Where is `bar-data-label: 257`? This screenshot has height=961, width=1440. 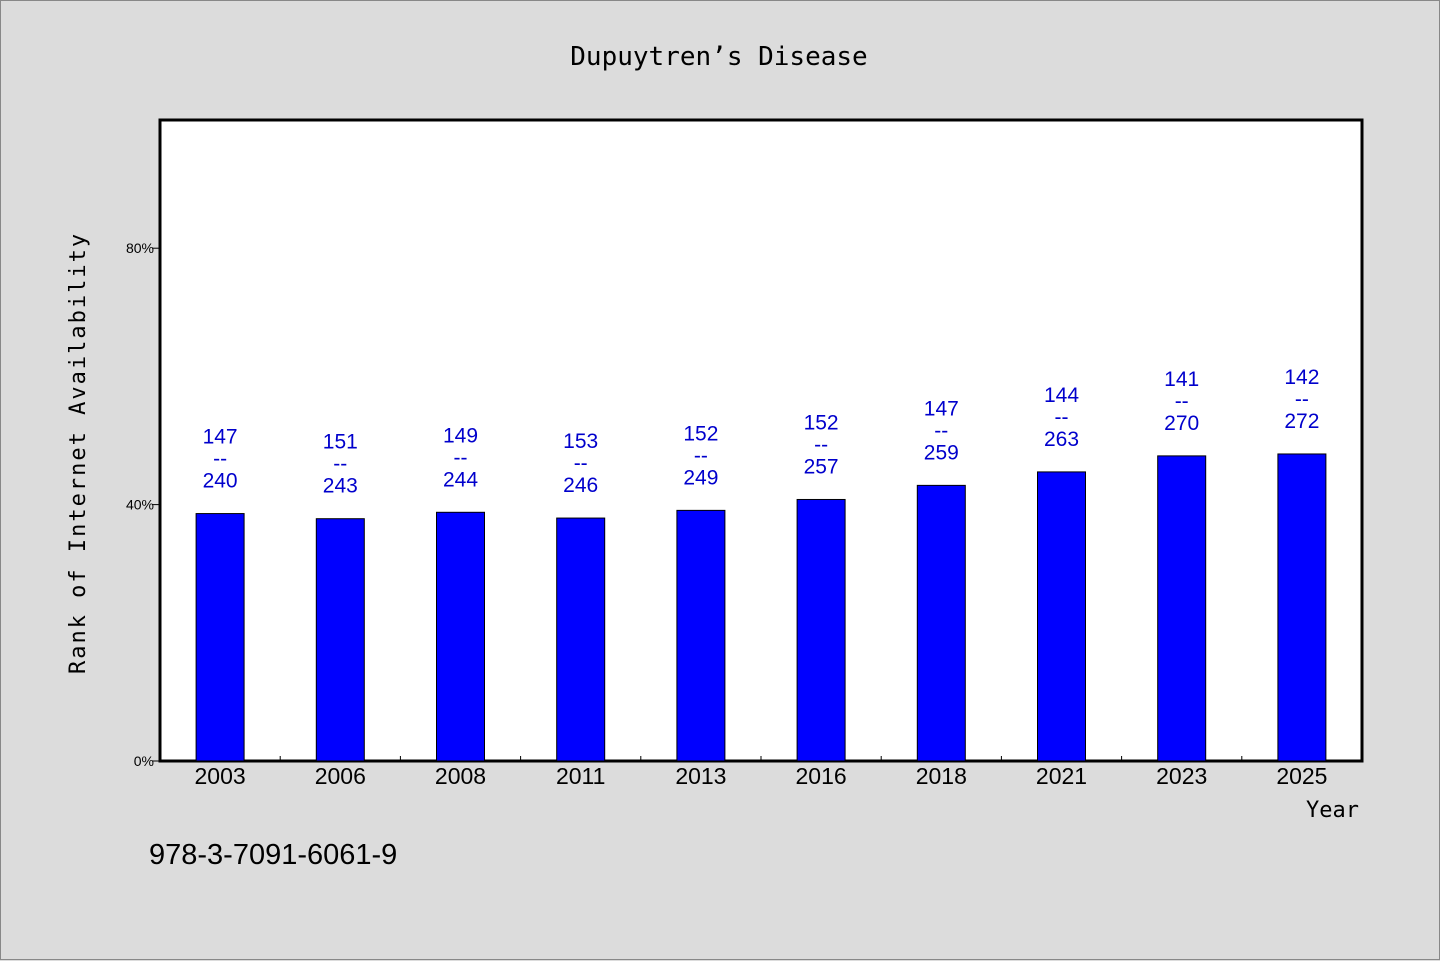 bar-data-label: 257 is located at coordinates (821, 466).